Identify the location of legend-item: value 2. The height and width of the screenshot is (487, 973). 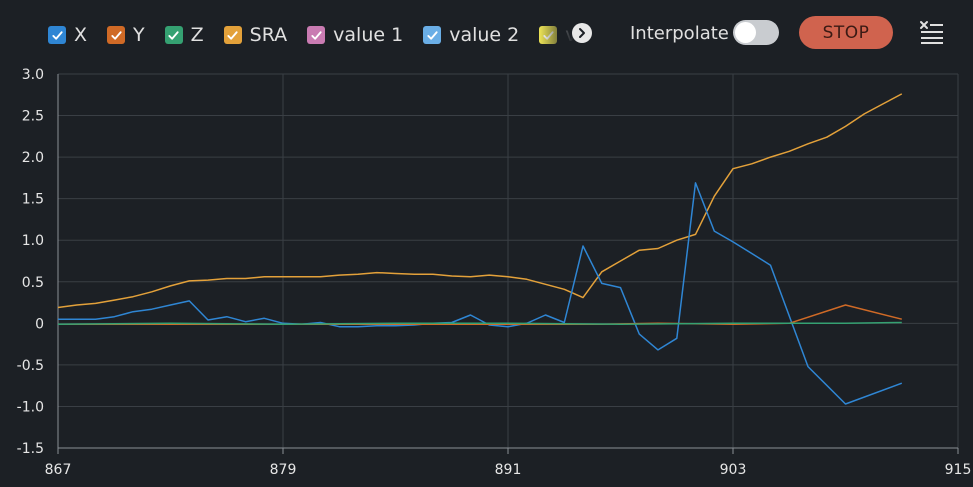
(471, 35).